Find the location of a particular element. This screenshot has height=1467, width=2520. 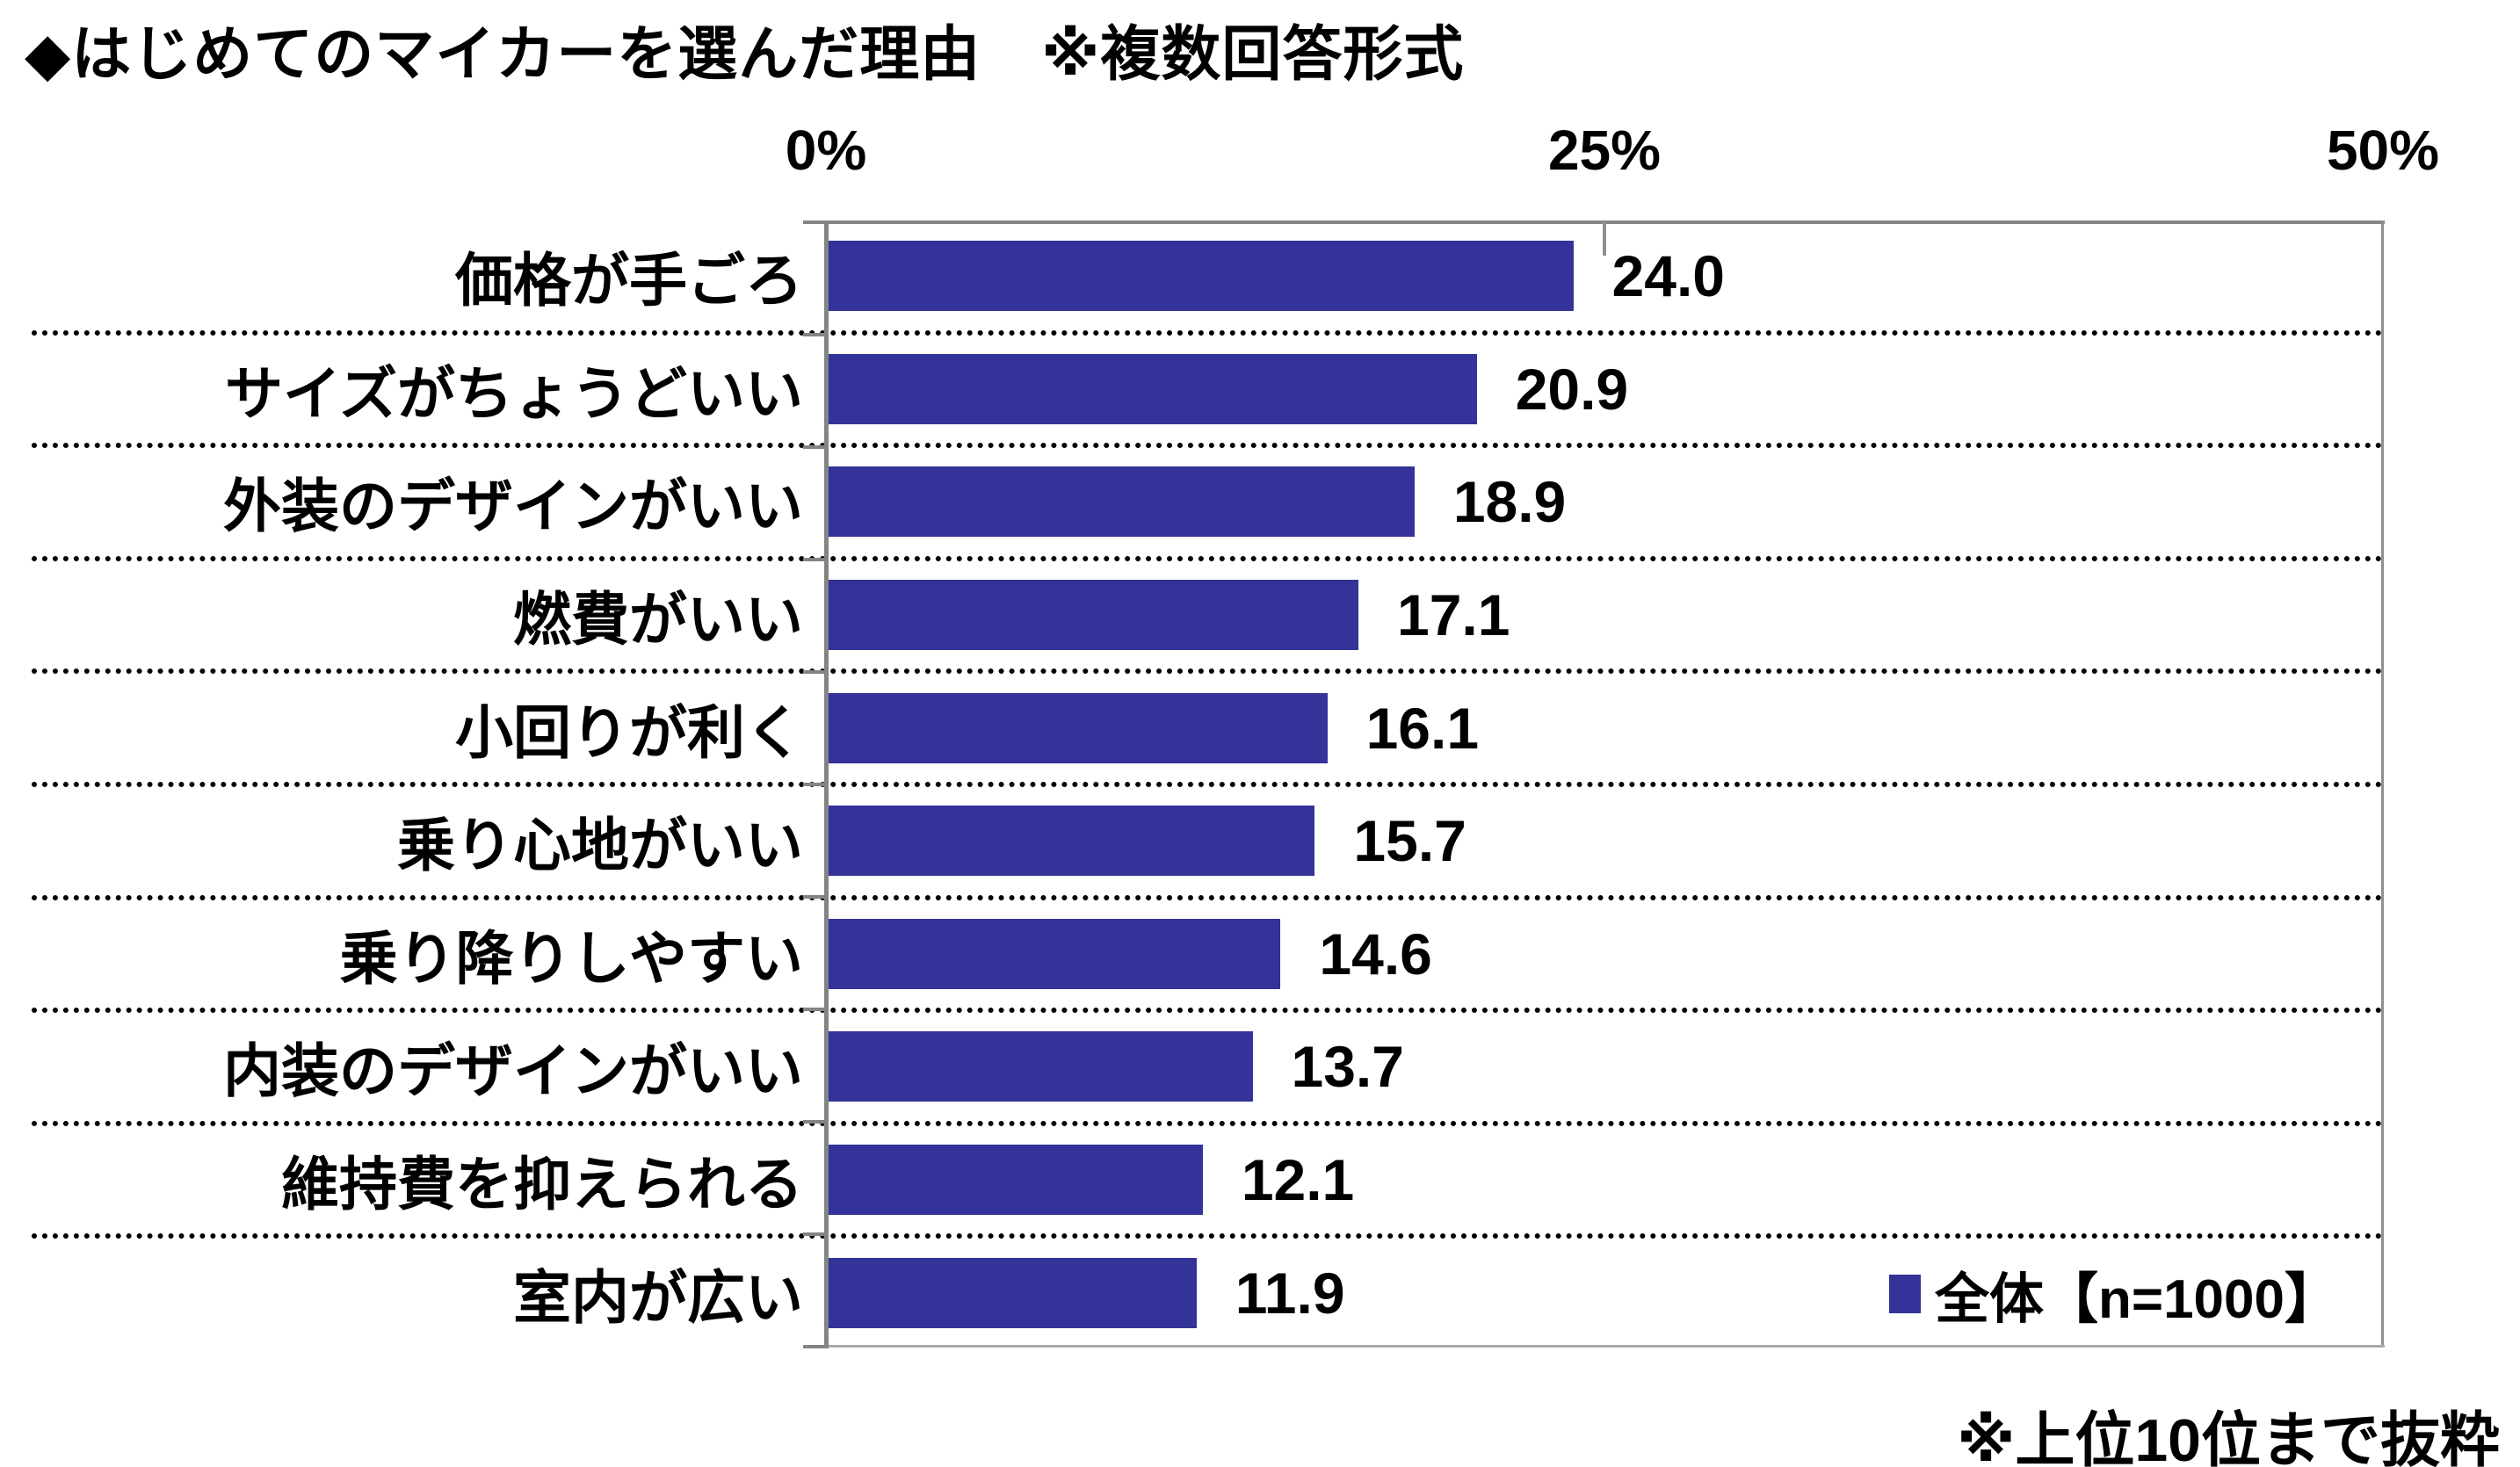

category-label: 維持費を抑えられる is located at coordinates (542, 1185).